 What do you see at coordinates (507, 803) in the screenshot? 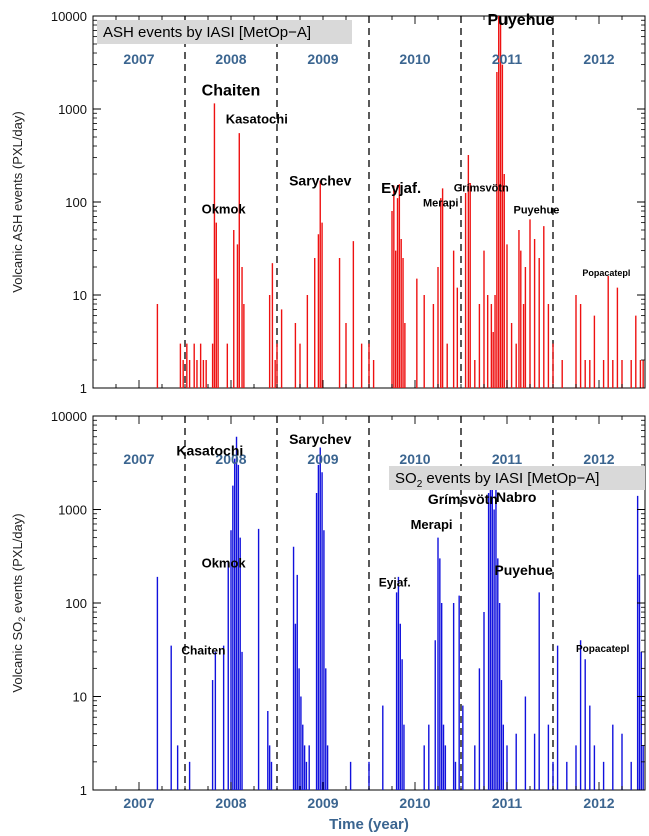
I see `x-tick-label: 2011` at bounding box center [507, 803].